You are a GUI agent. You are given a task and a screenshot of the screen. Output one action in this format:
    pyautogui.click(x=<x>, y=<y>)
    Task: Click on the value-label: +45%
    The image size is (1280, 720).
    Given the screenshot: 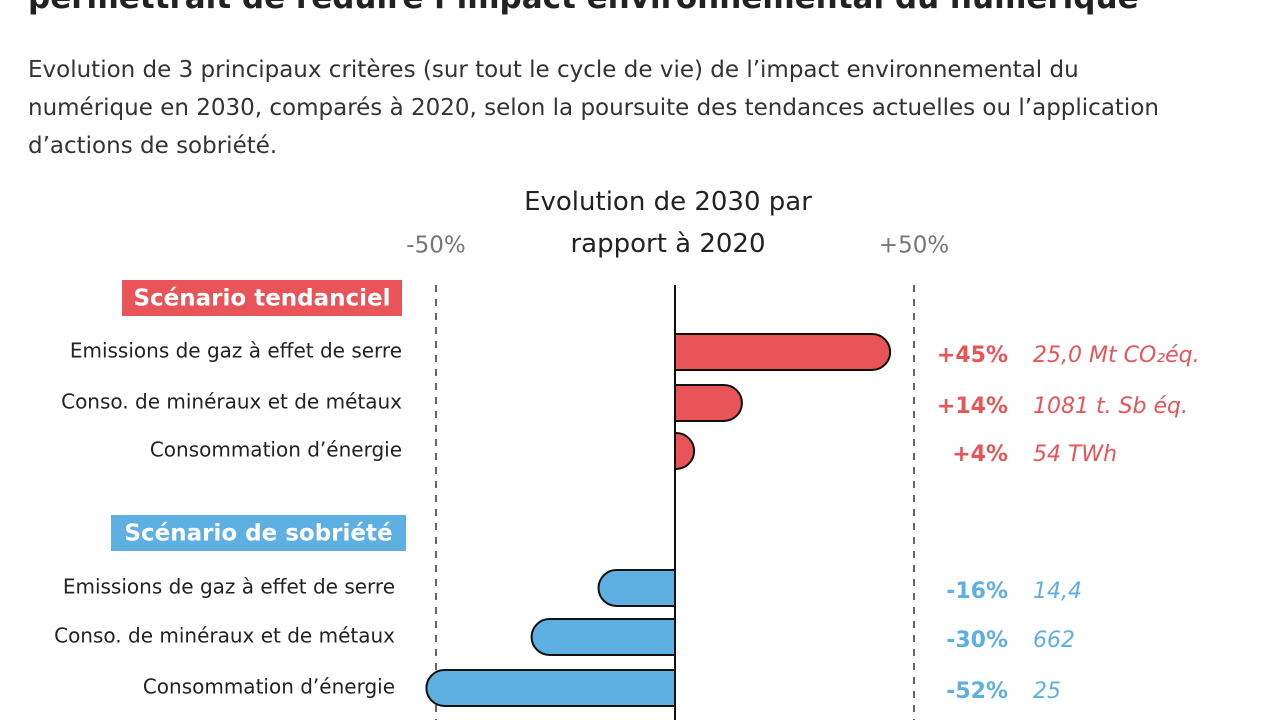 What is the action you would take?
    pyautogui.click(x=972, y=355)
    